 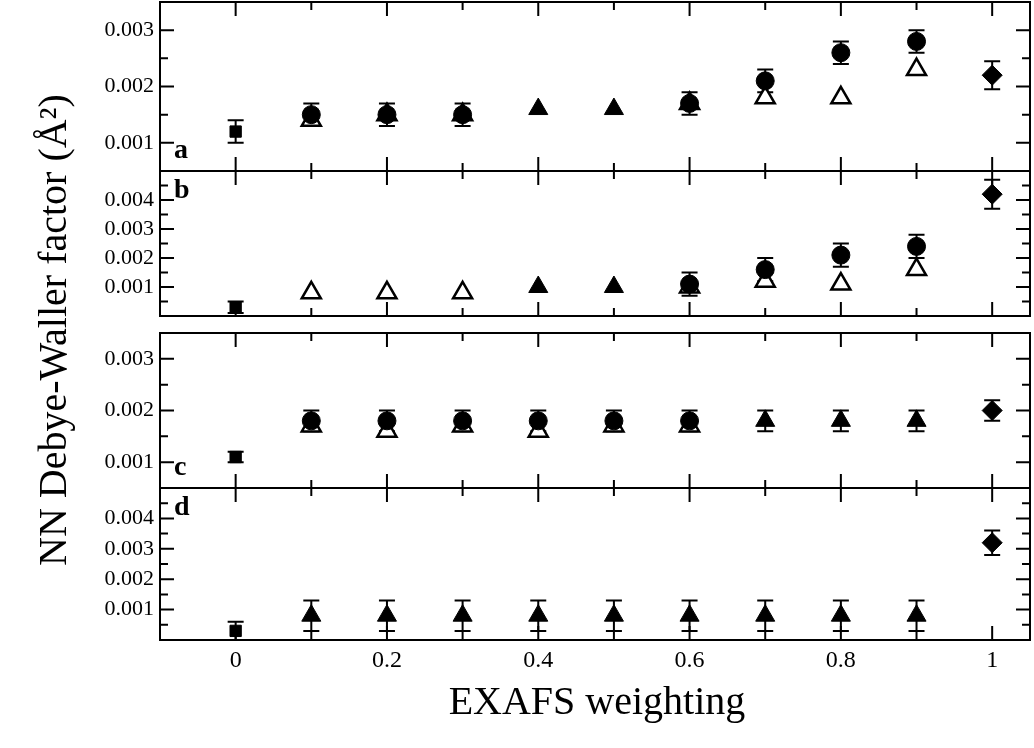 I want to click on annotation: a, so click(x=181, y=149).